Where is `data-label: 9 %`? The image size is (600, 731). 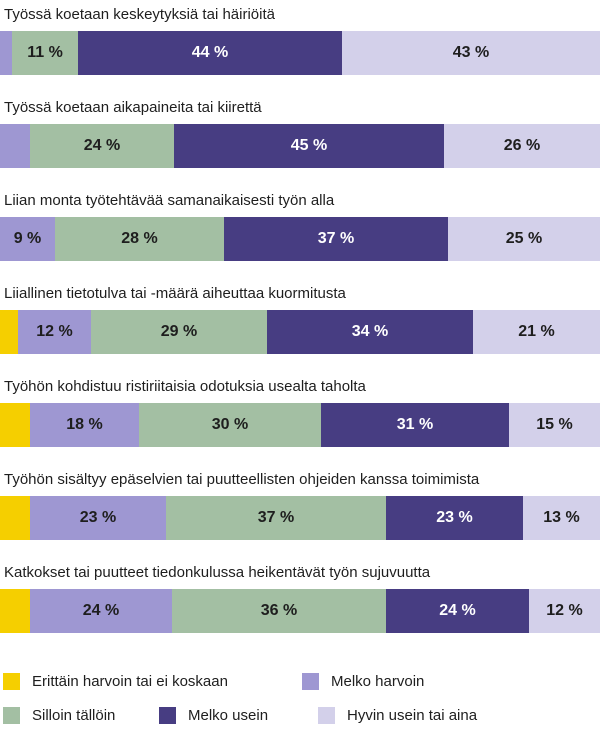 data-label: 9 % is located at coordinates (27, 238).